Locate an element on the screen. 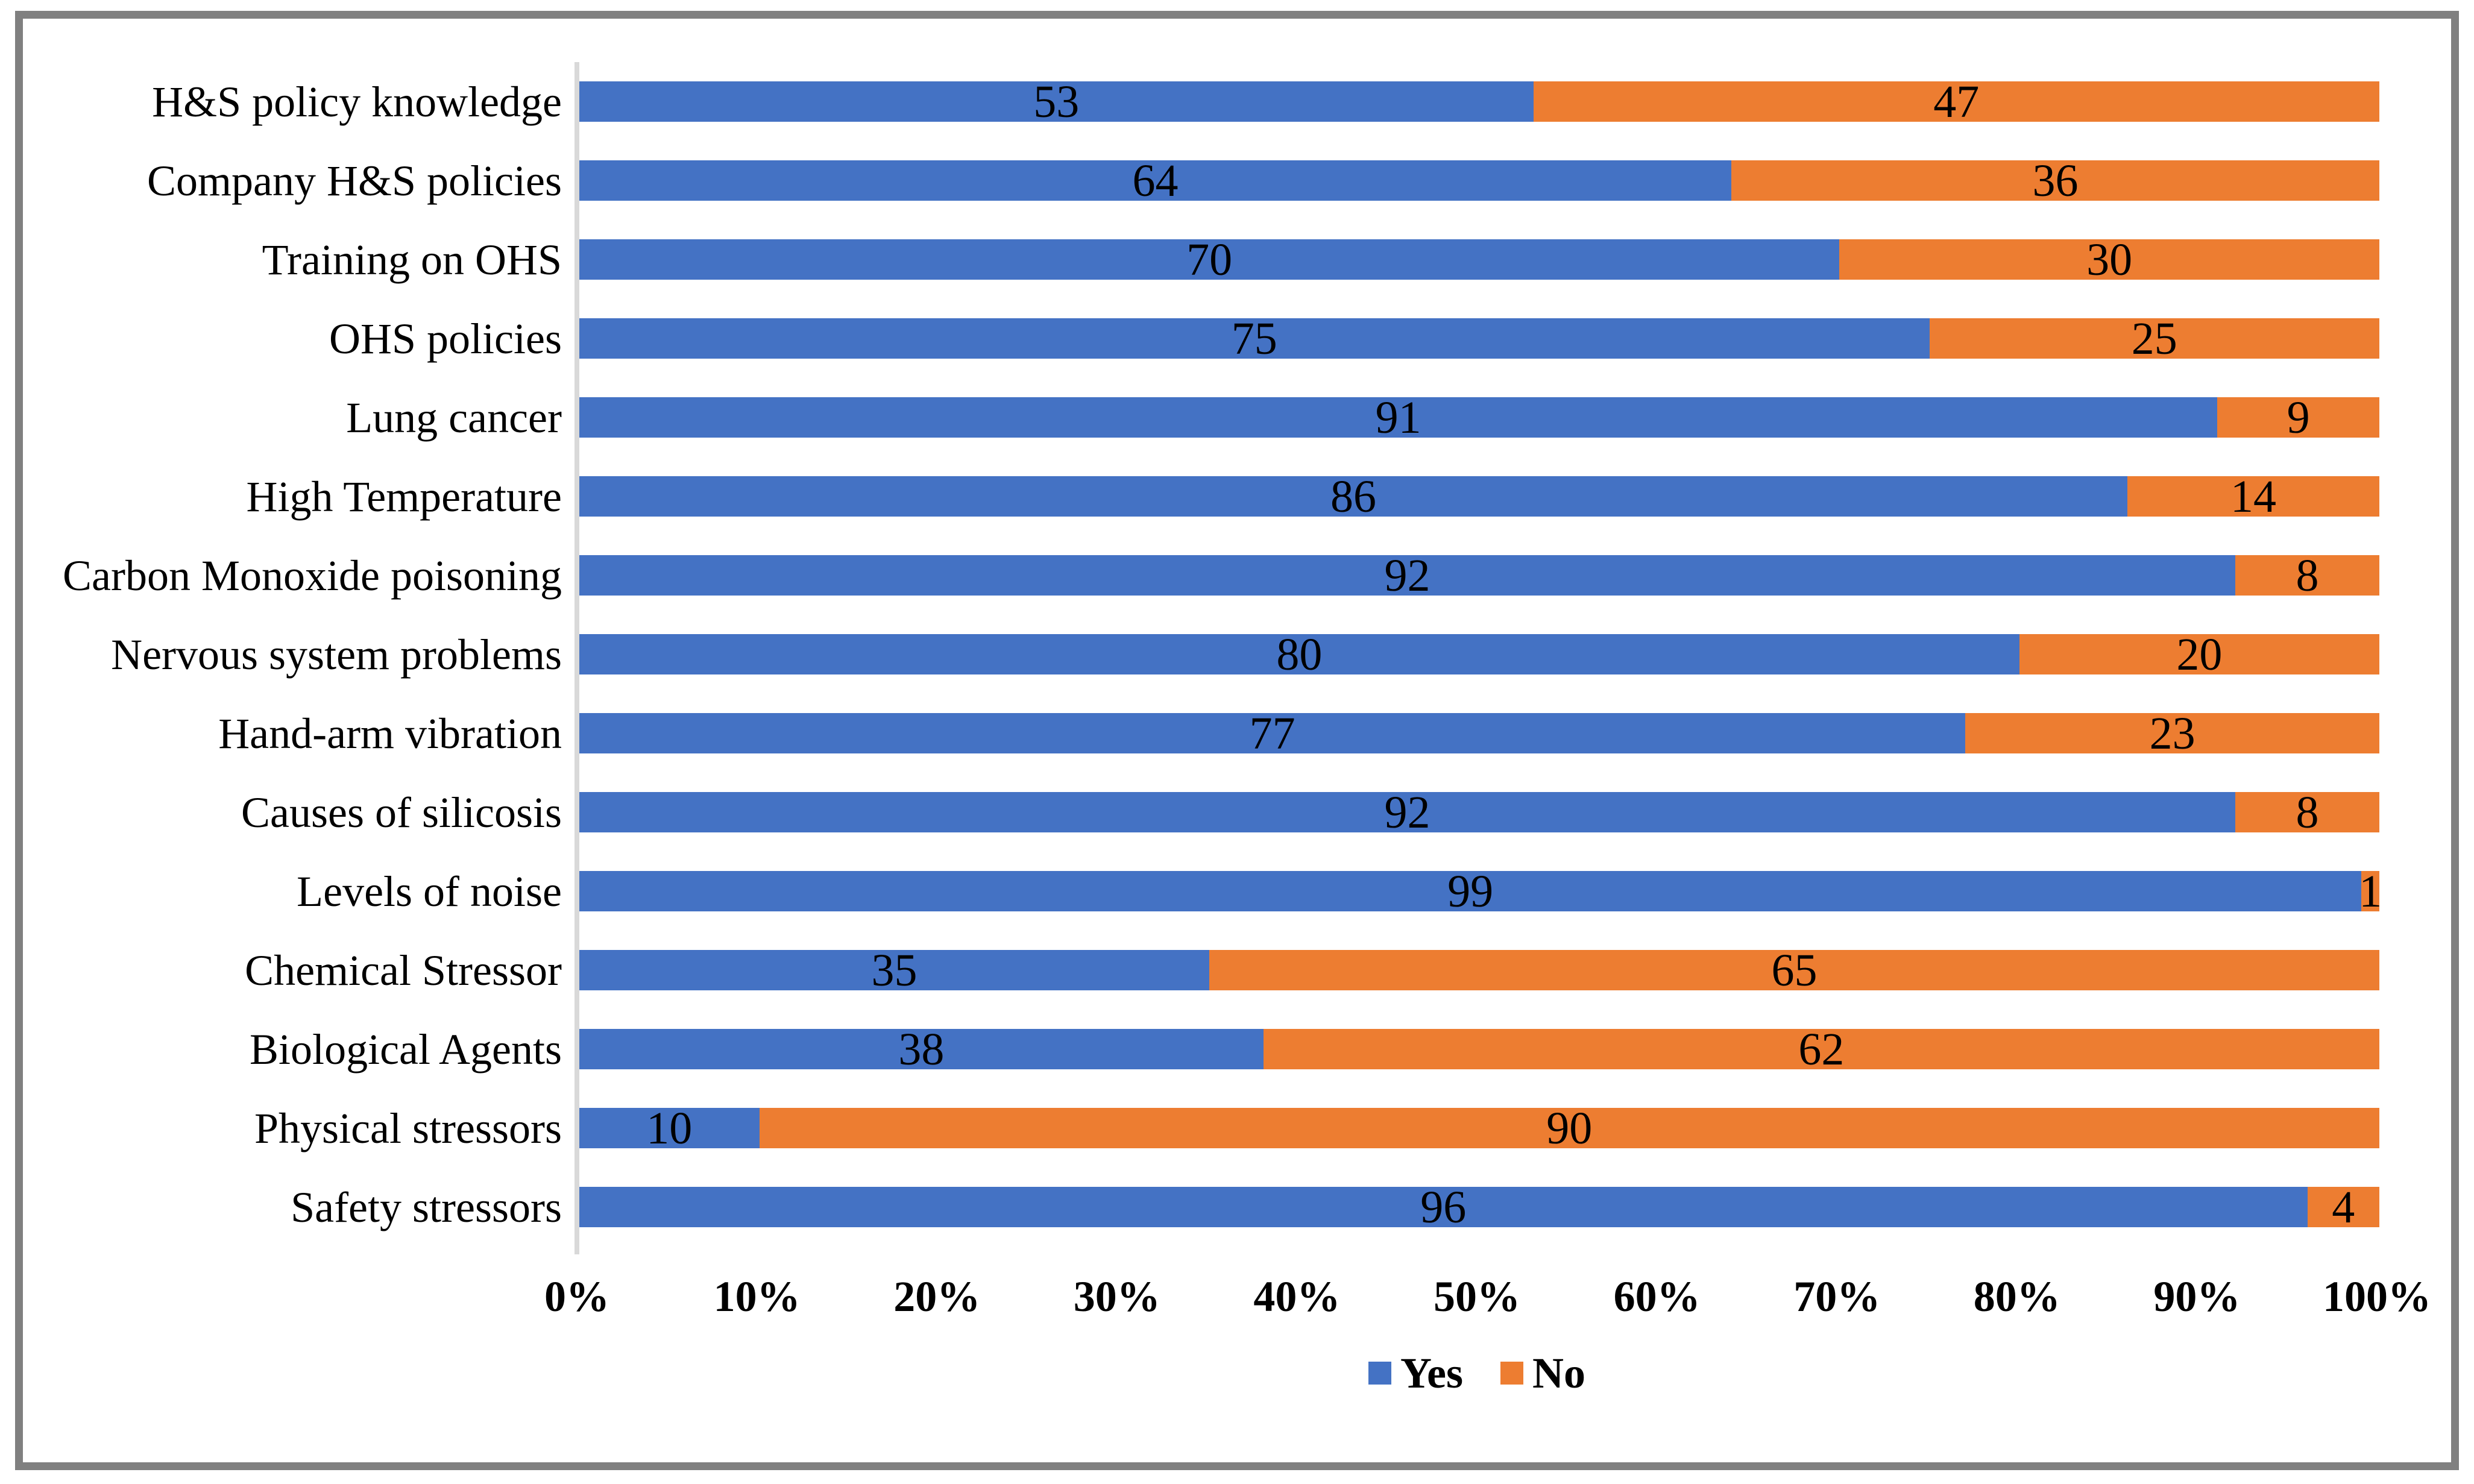  bar-track: 70 30 is located at coordinates (1479, 259).